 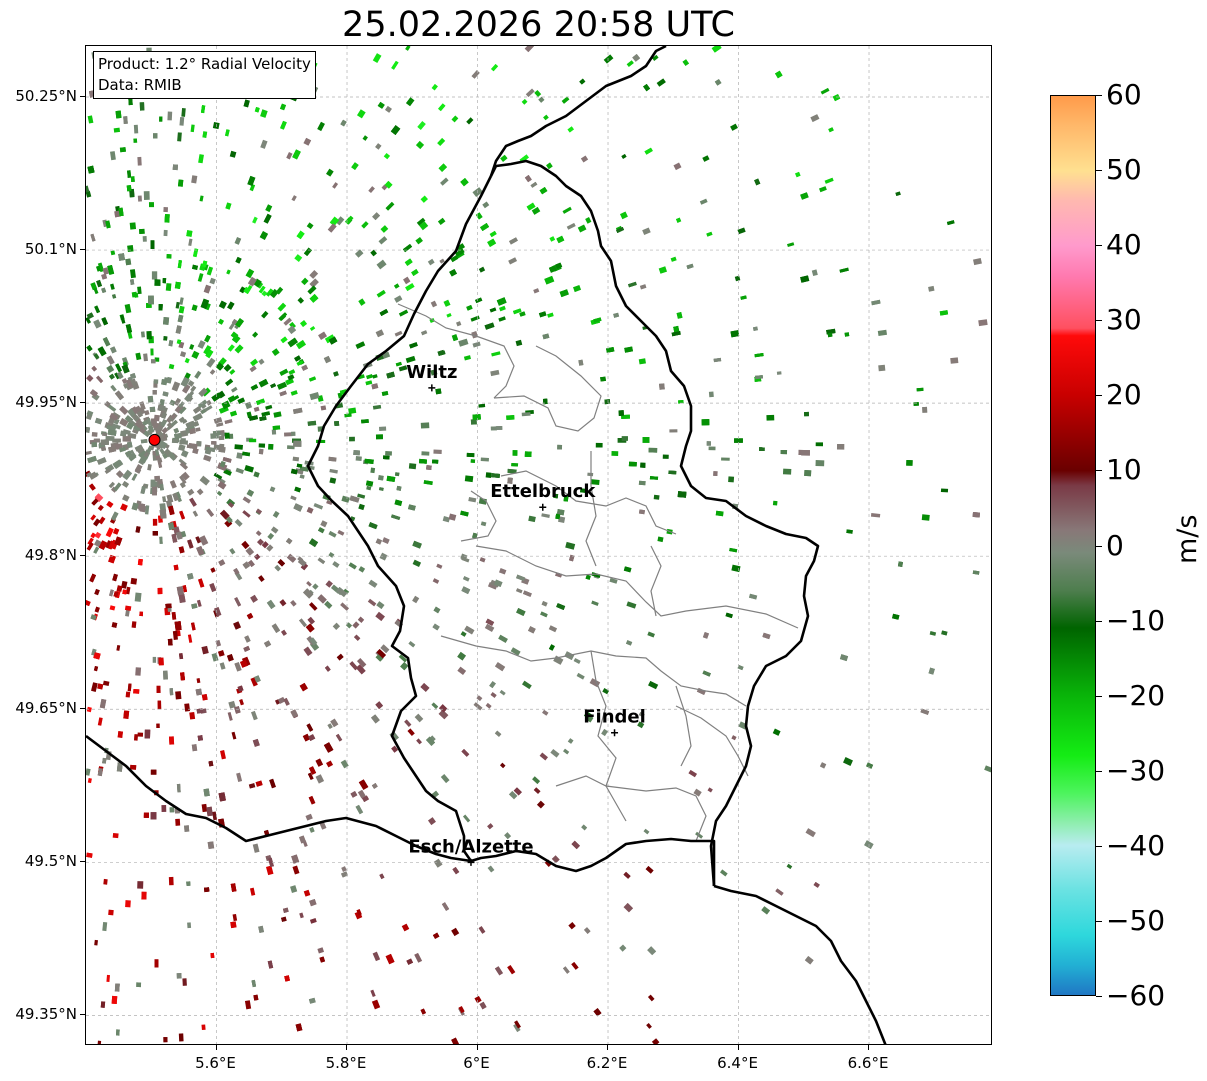 I want to click on longitude-label: 6°E, so click(x=476, y=1063).